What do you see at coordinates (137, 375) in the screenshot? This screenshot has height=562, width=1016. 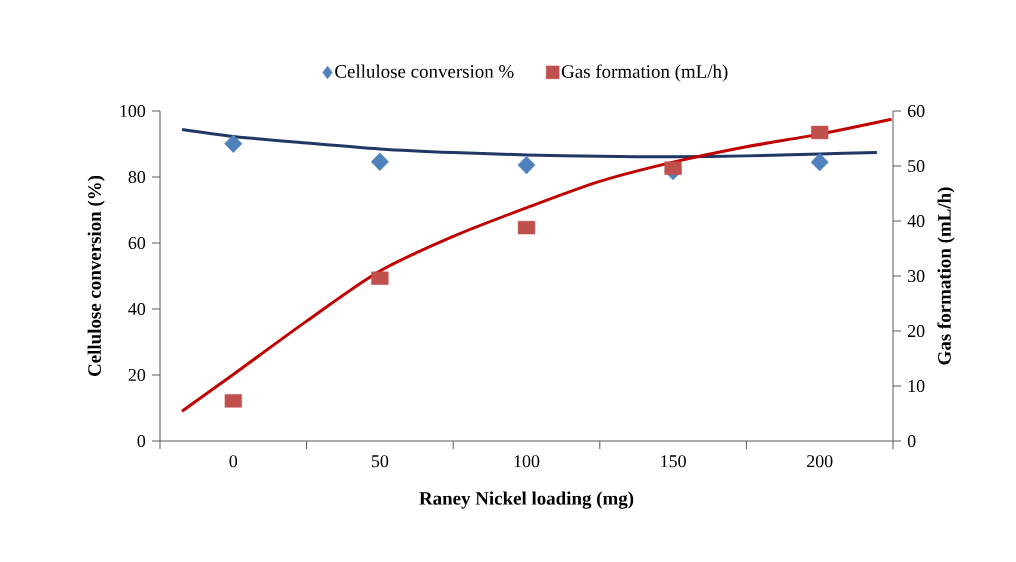 I see `y-tick-label: 20` at bounding box center [137, 375].